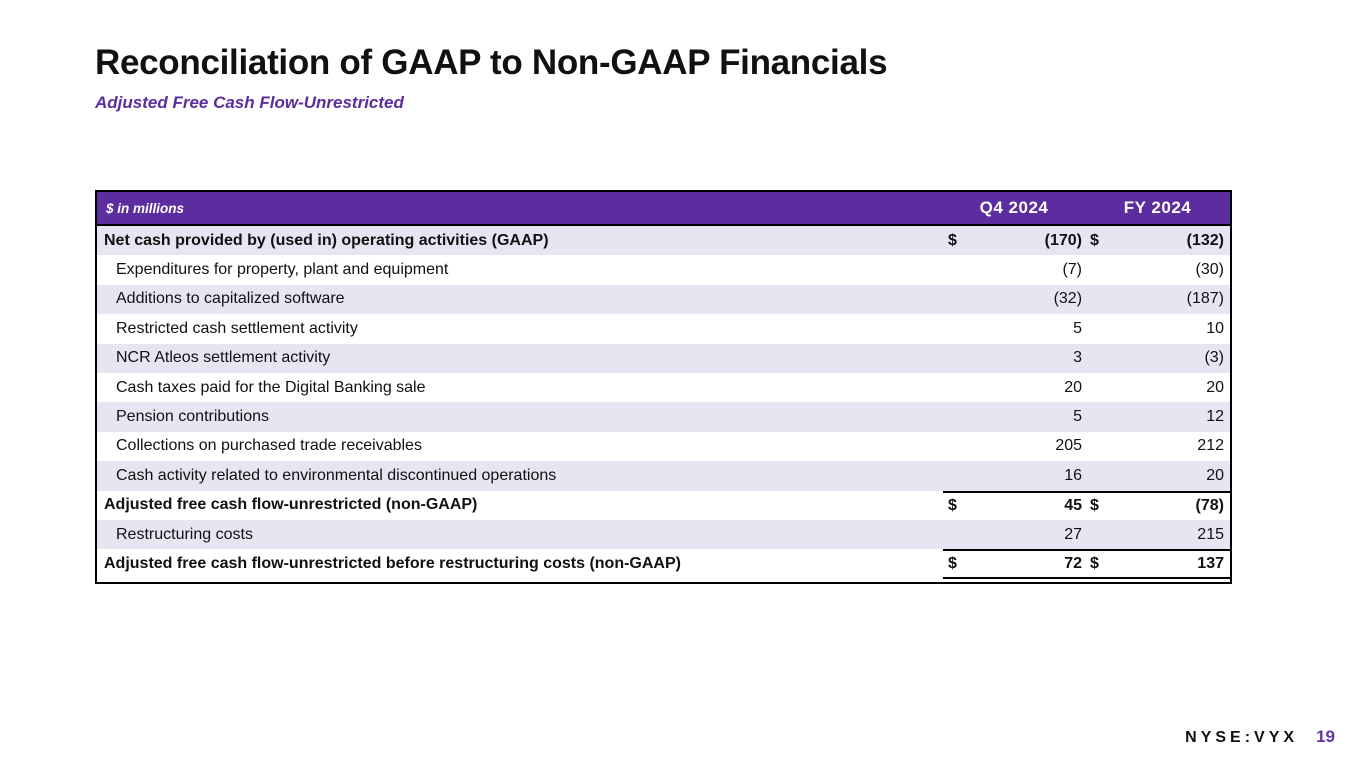 The image size is (1365, 768). What do you see at coordinates (1174, 270) in the screenshot?
I see `fy-value: (30)` at bounding box center [1174, 270].